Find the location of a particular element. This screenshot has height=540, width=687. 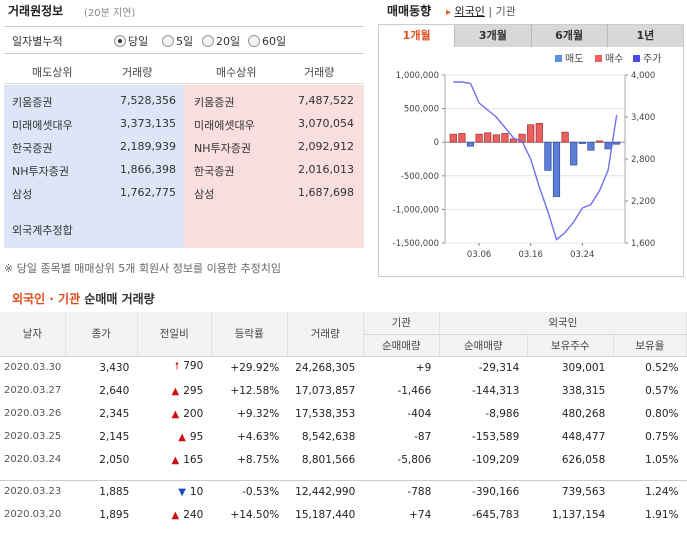

cell-rate: +9.32% is located at coordinates (258, 413).